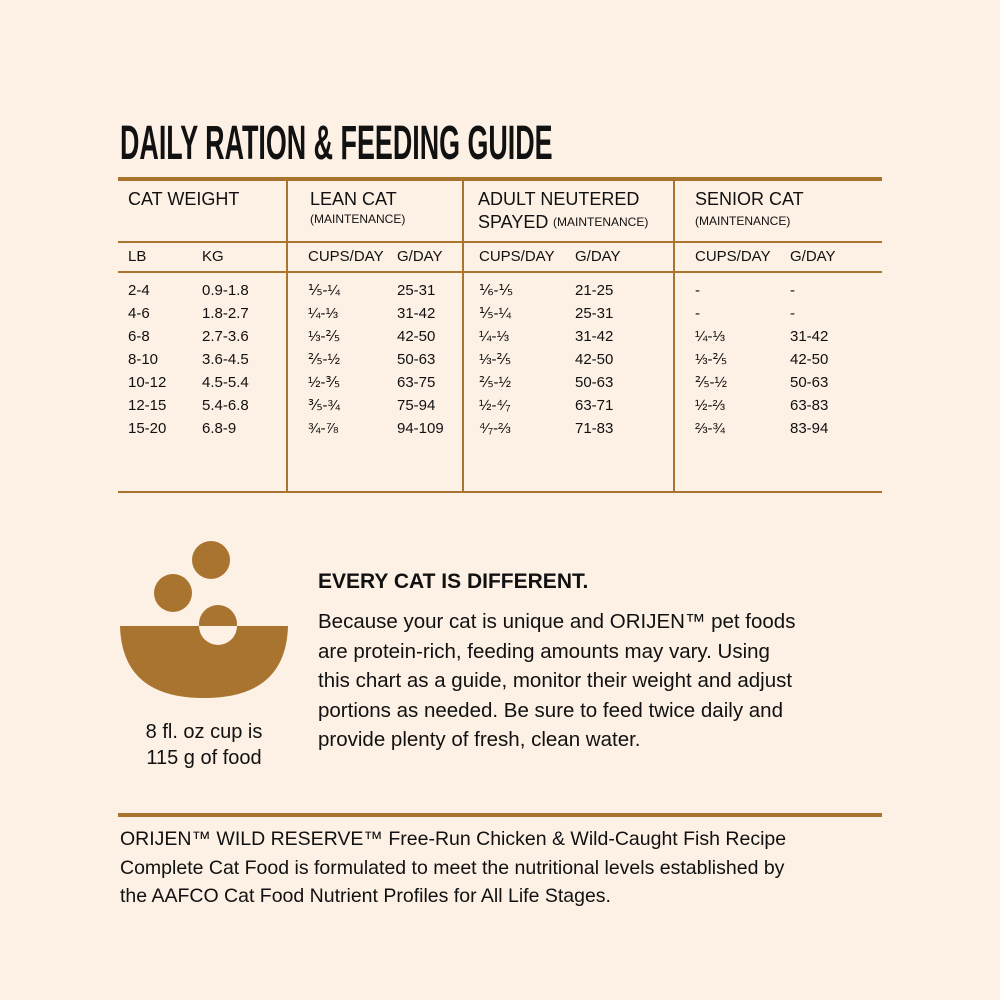 This screenshot has height=1000, width=1000. Describe the element at coordinates (184, 199) in the screenshot. I see `group-header: CAT WEIGHT` at that location.